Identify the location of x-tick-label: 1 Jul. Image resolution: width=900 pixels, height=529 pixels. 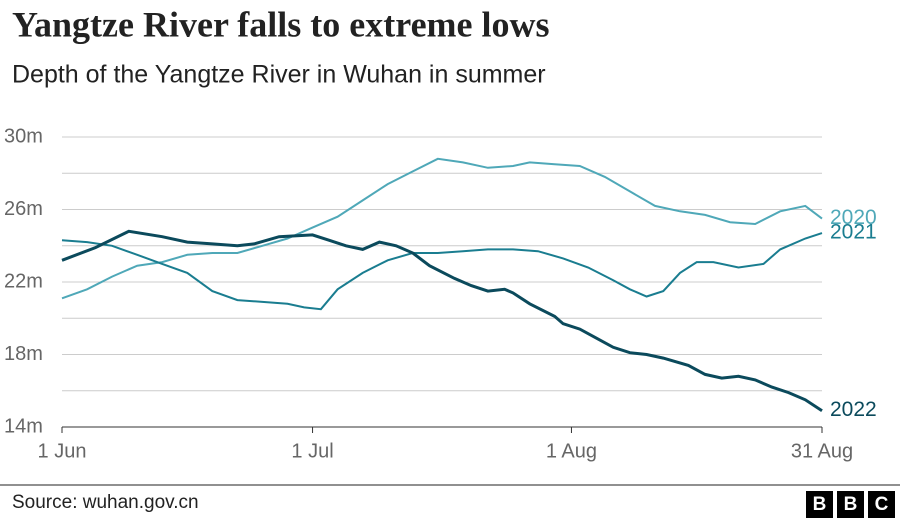
(312, 451).